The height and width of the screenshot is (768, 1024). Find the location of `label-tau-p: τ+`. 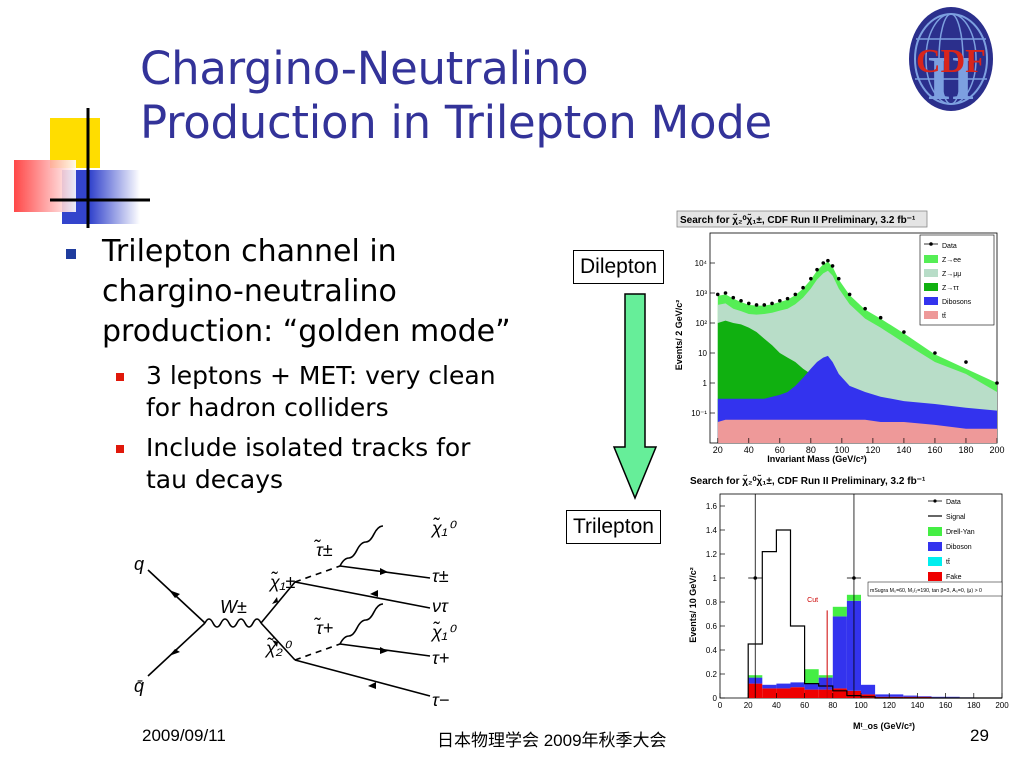

label-tau-p: τ+ is located at coordinates (440, 658).